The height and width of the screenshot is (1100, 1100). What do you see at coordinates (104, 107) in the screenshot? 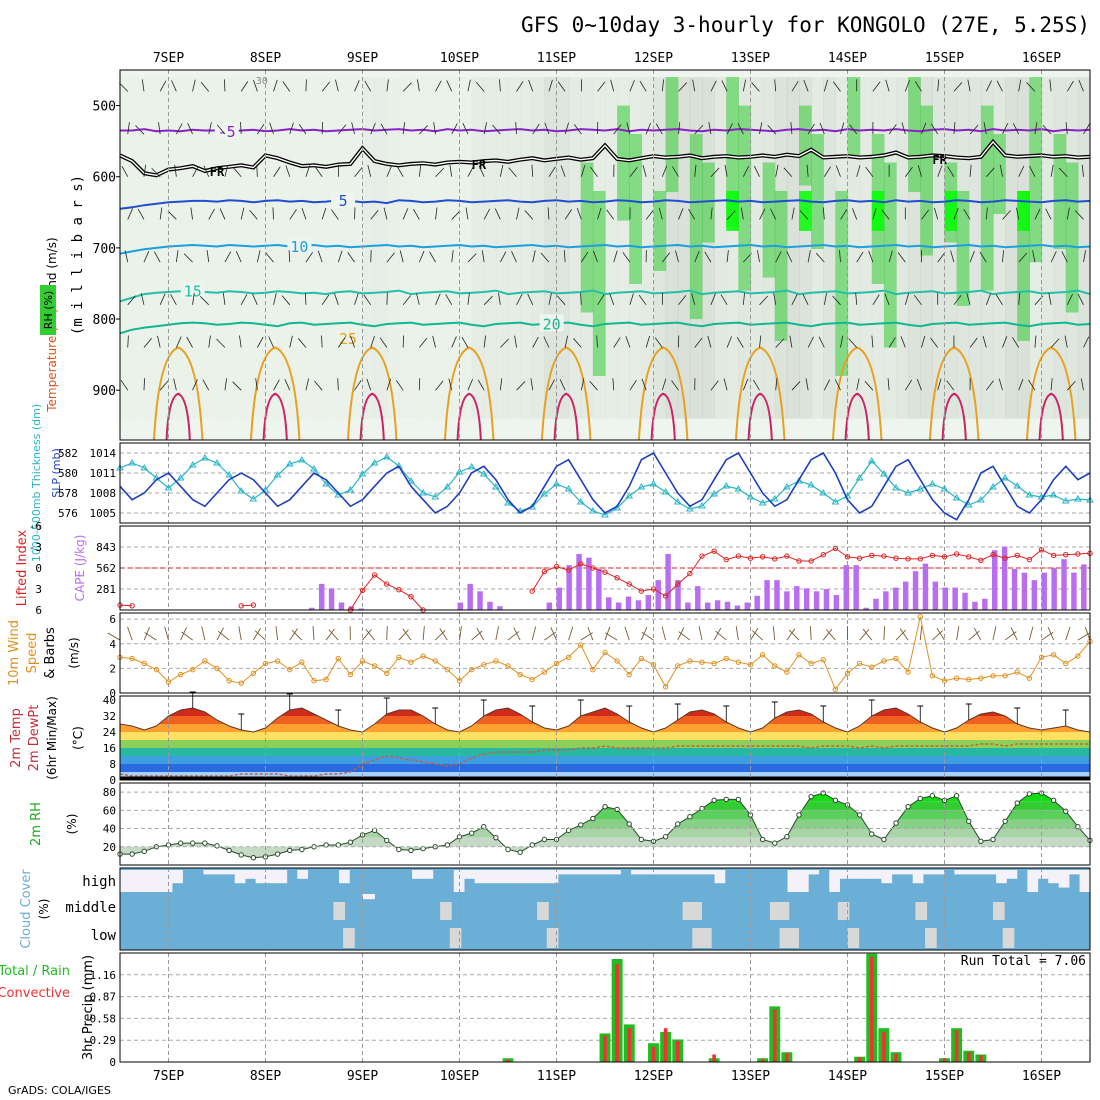
I see `profile-y-tick: 500` at bounding box center [104, 107].